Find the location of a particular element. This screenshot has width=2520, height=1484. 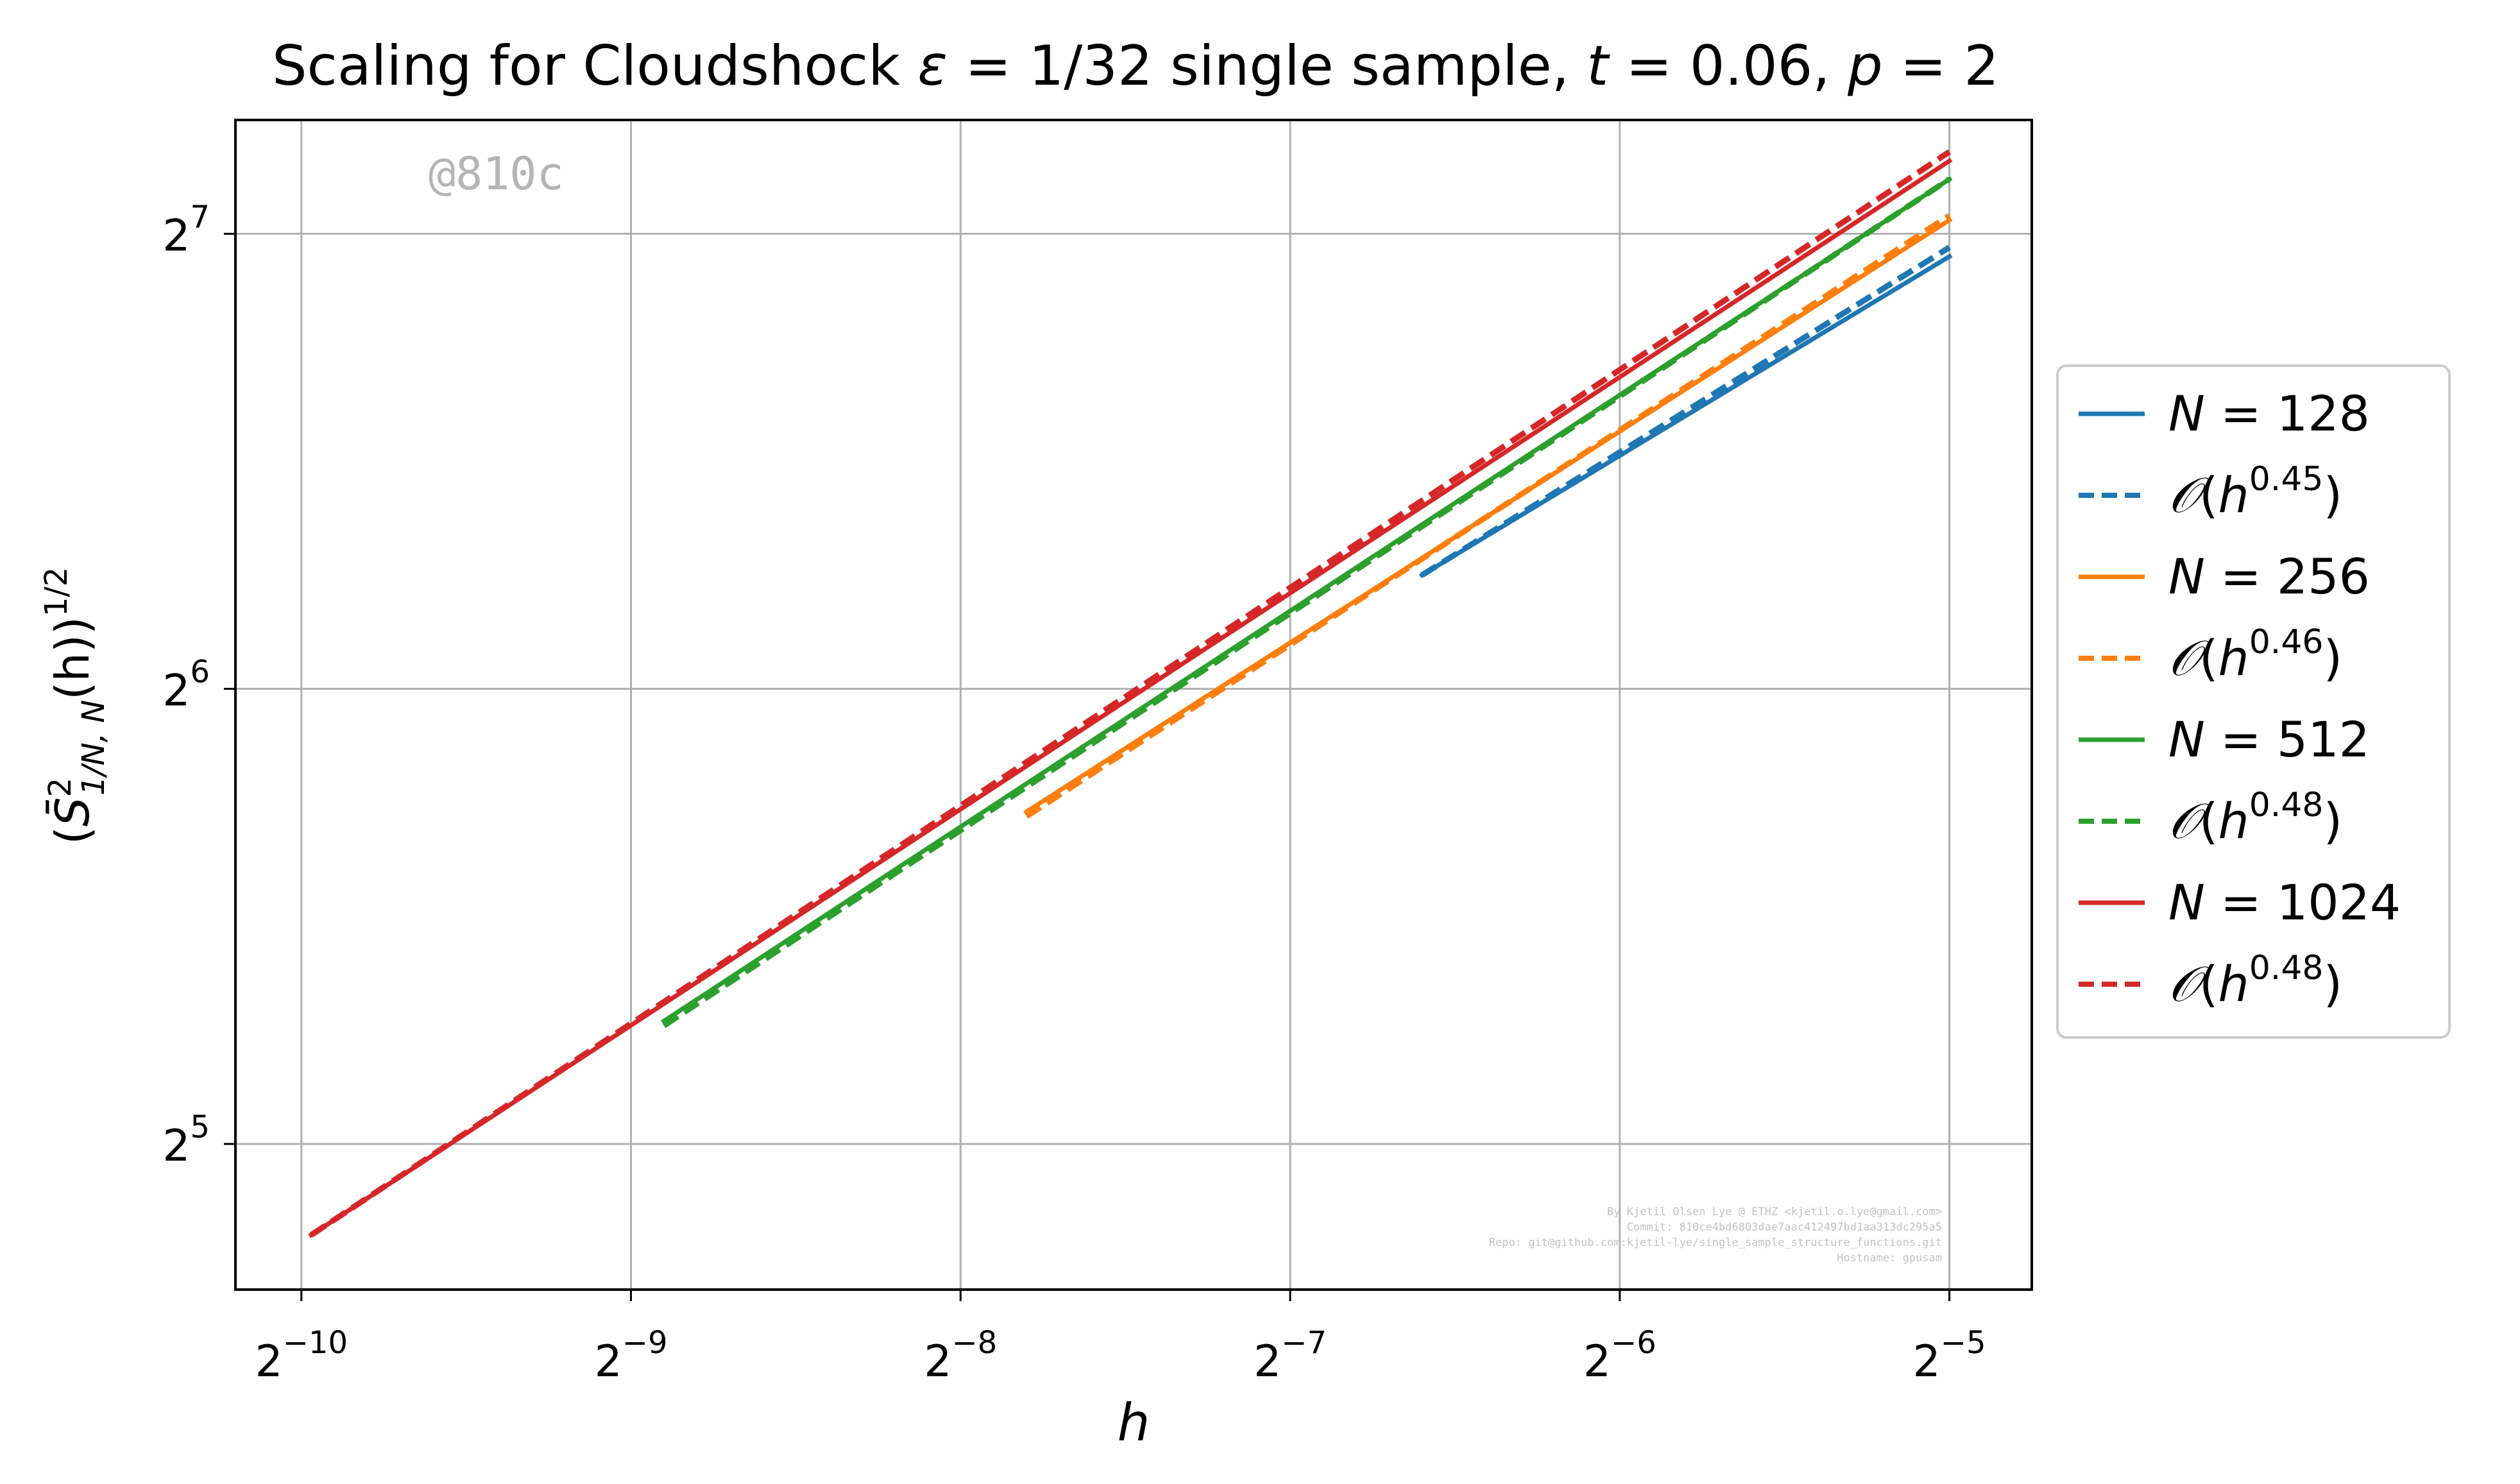

x-tick-label: 2−9 is located at coordinates (630, 1356).